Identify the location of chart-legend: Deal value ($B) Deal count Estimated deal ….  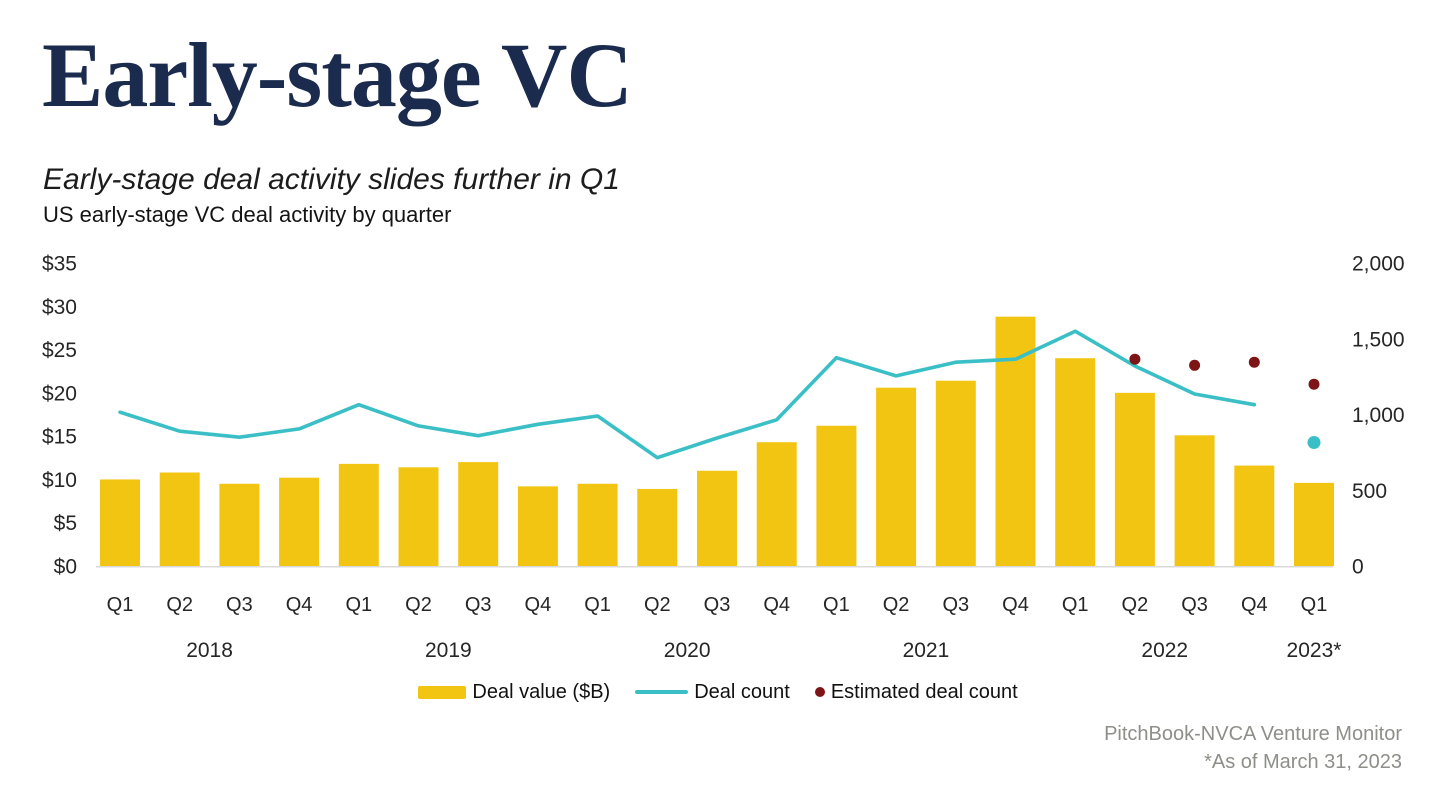
(718, 692).